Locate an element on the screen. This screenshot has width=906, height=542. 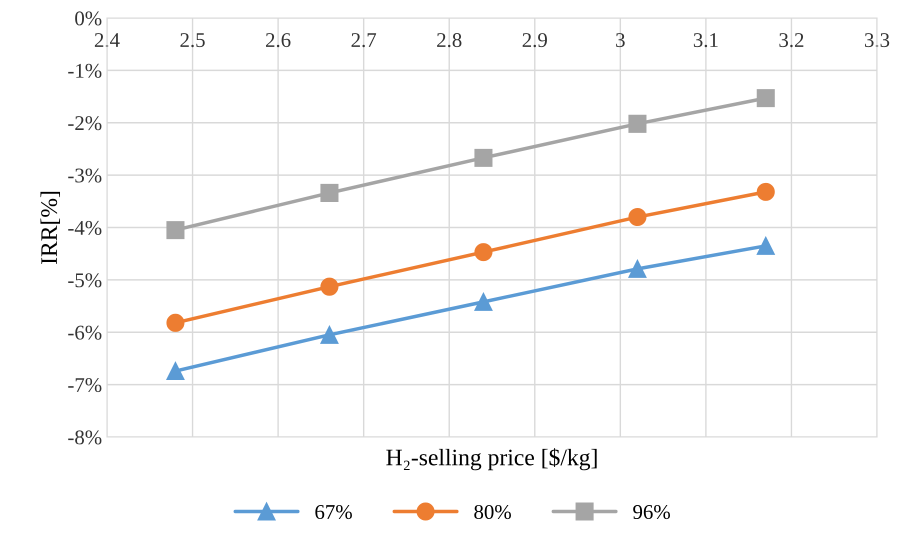
y-tick-label: -7% is located at coordinates (85, 385).